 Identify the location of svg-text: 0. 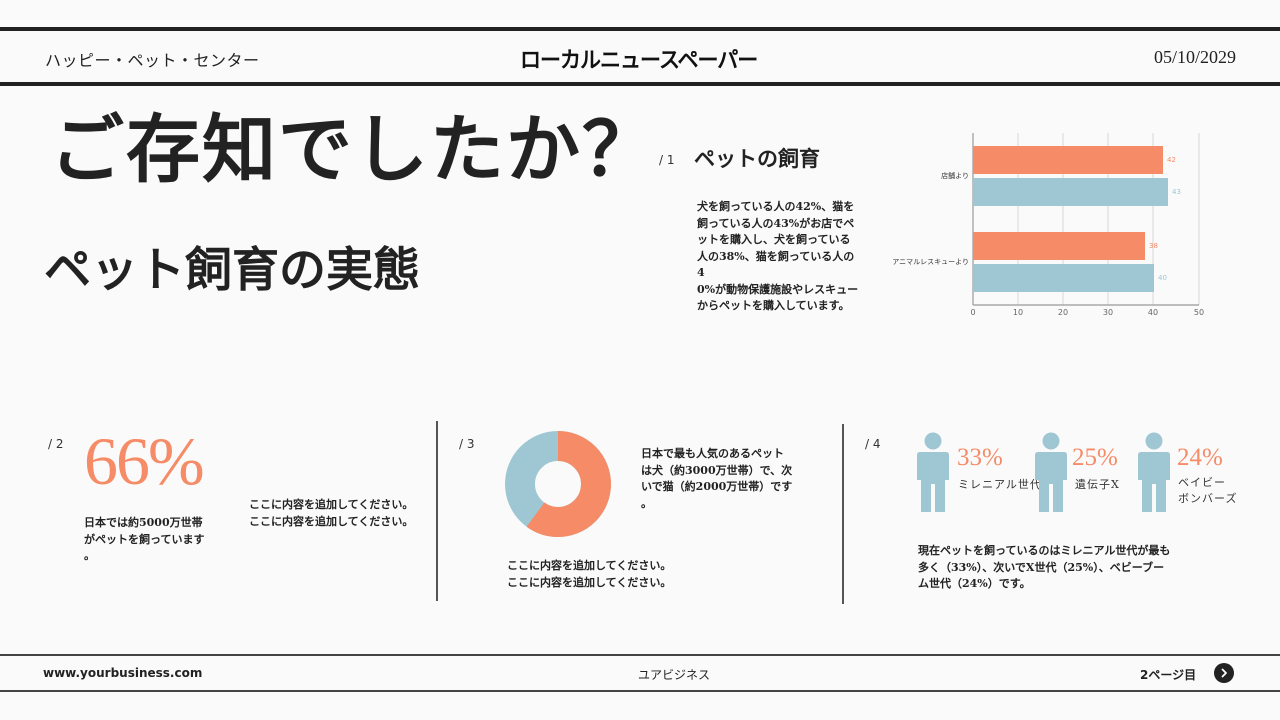
(972, 312).